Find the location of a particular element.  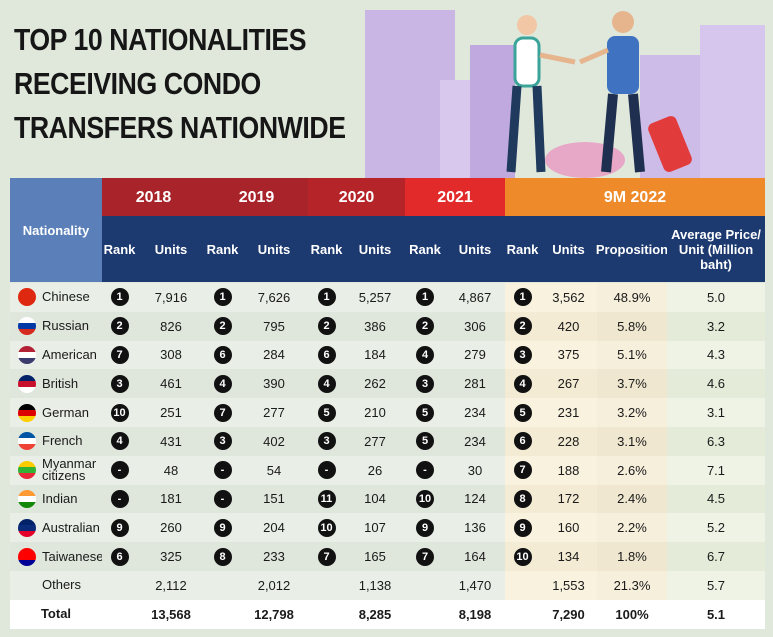

rank-cell: 9 is located at coordinates (222, 528).